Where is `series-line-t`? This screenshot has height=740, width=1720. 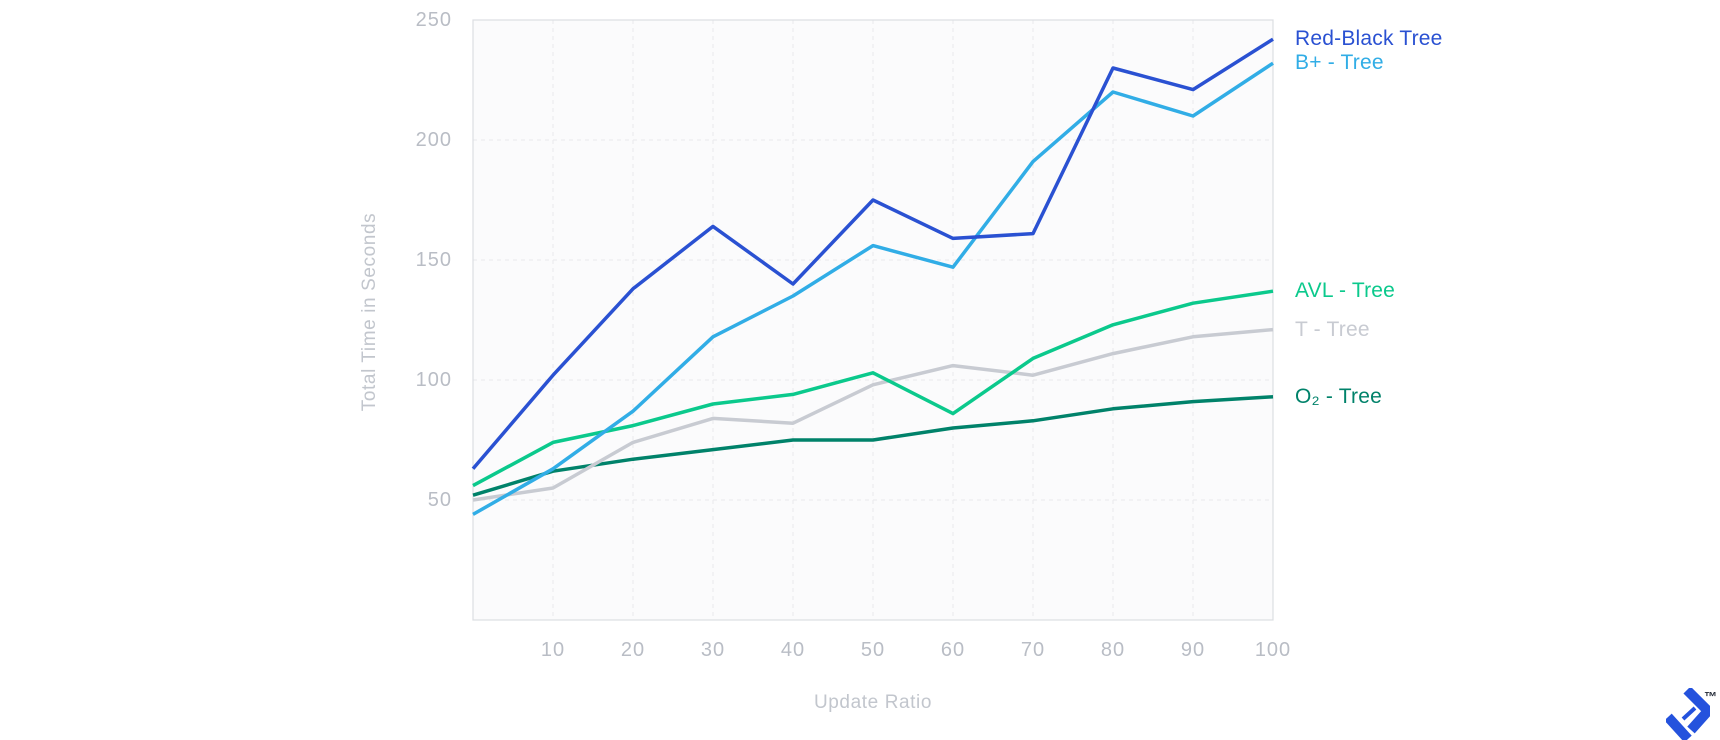
series-line-t is located at coordinates (873, 414).